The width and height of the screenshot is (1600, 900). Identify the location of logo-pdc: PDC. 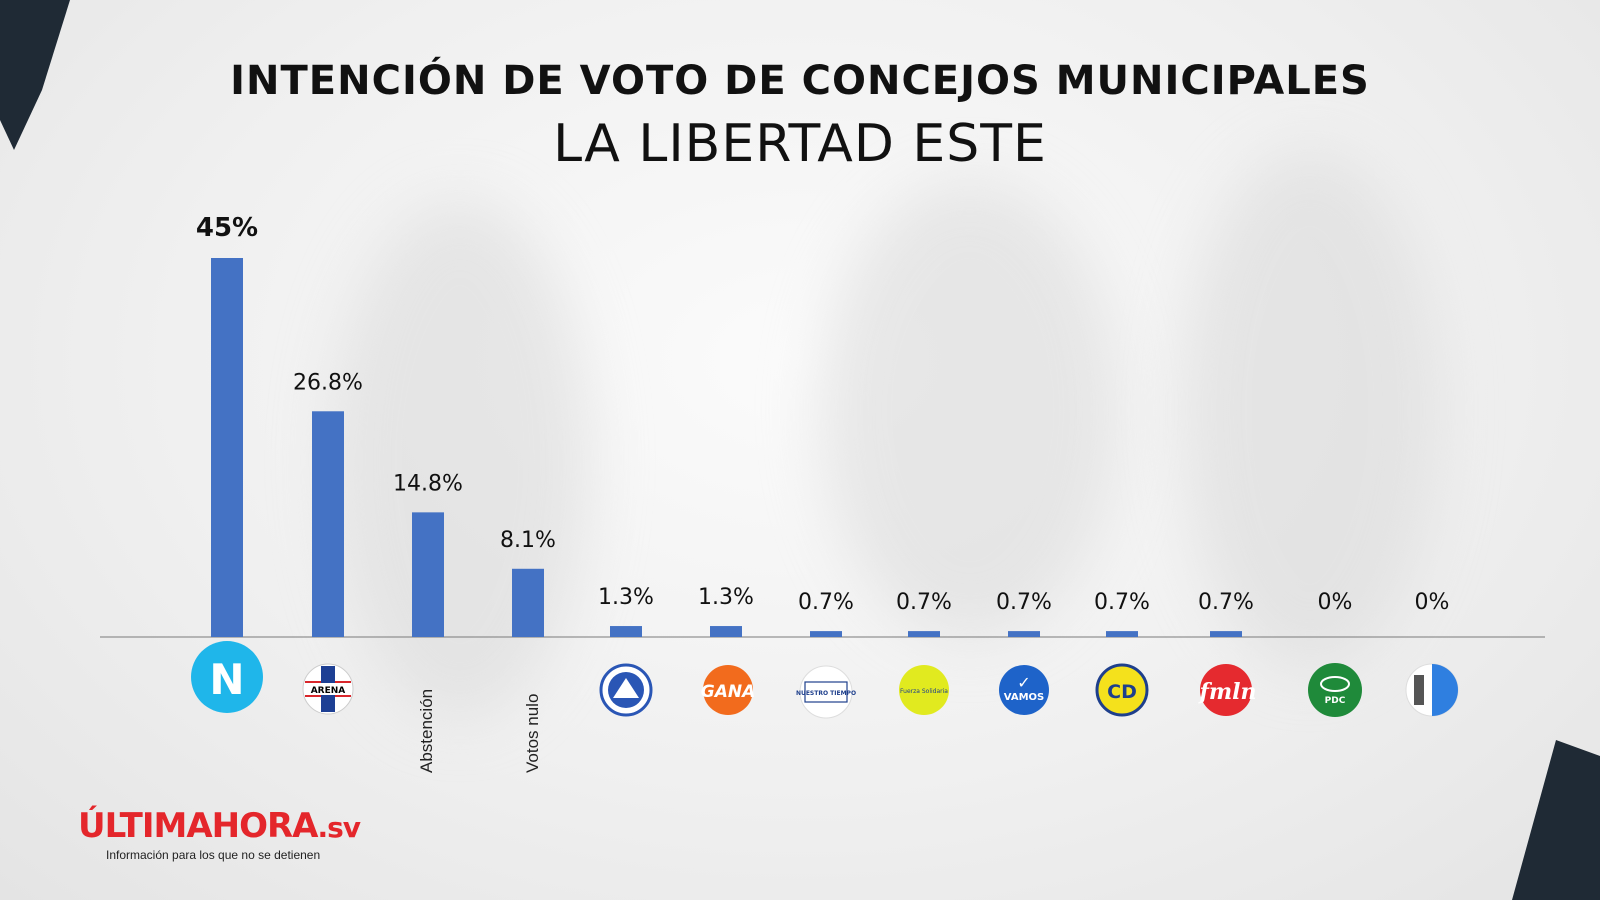
(1335, 690).